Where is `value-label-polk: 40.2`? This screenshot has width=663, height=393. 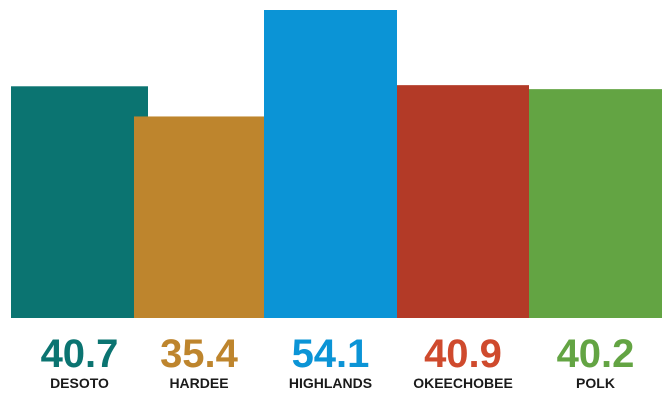
value-label-polk: 40.2 is located at coordinates (596, 354).